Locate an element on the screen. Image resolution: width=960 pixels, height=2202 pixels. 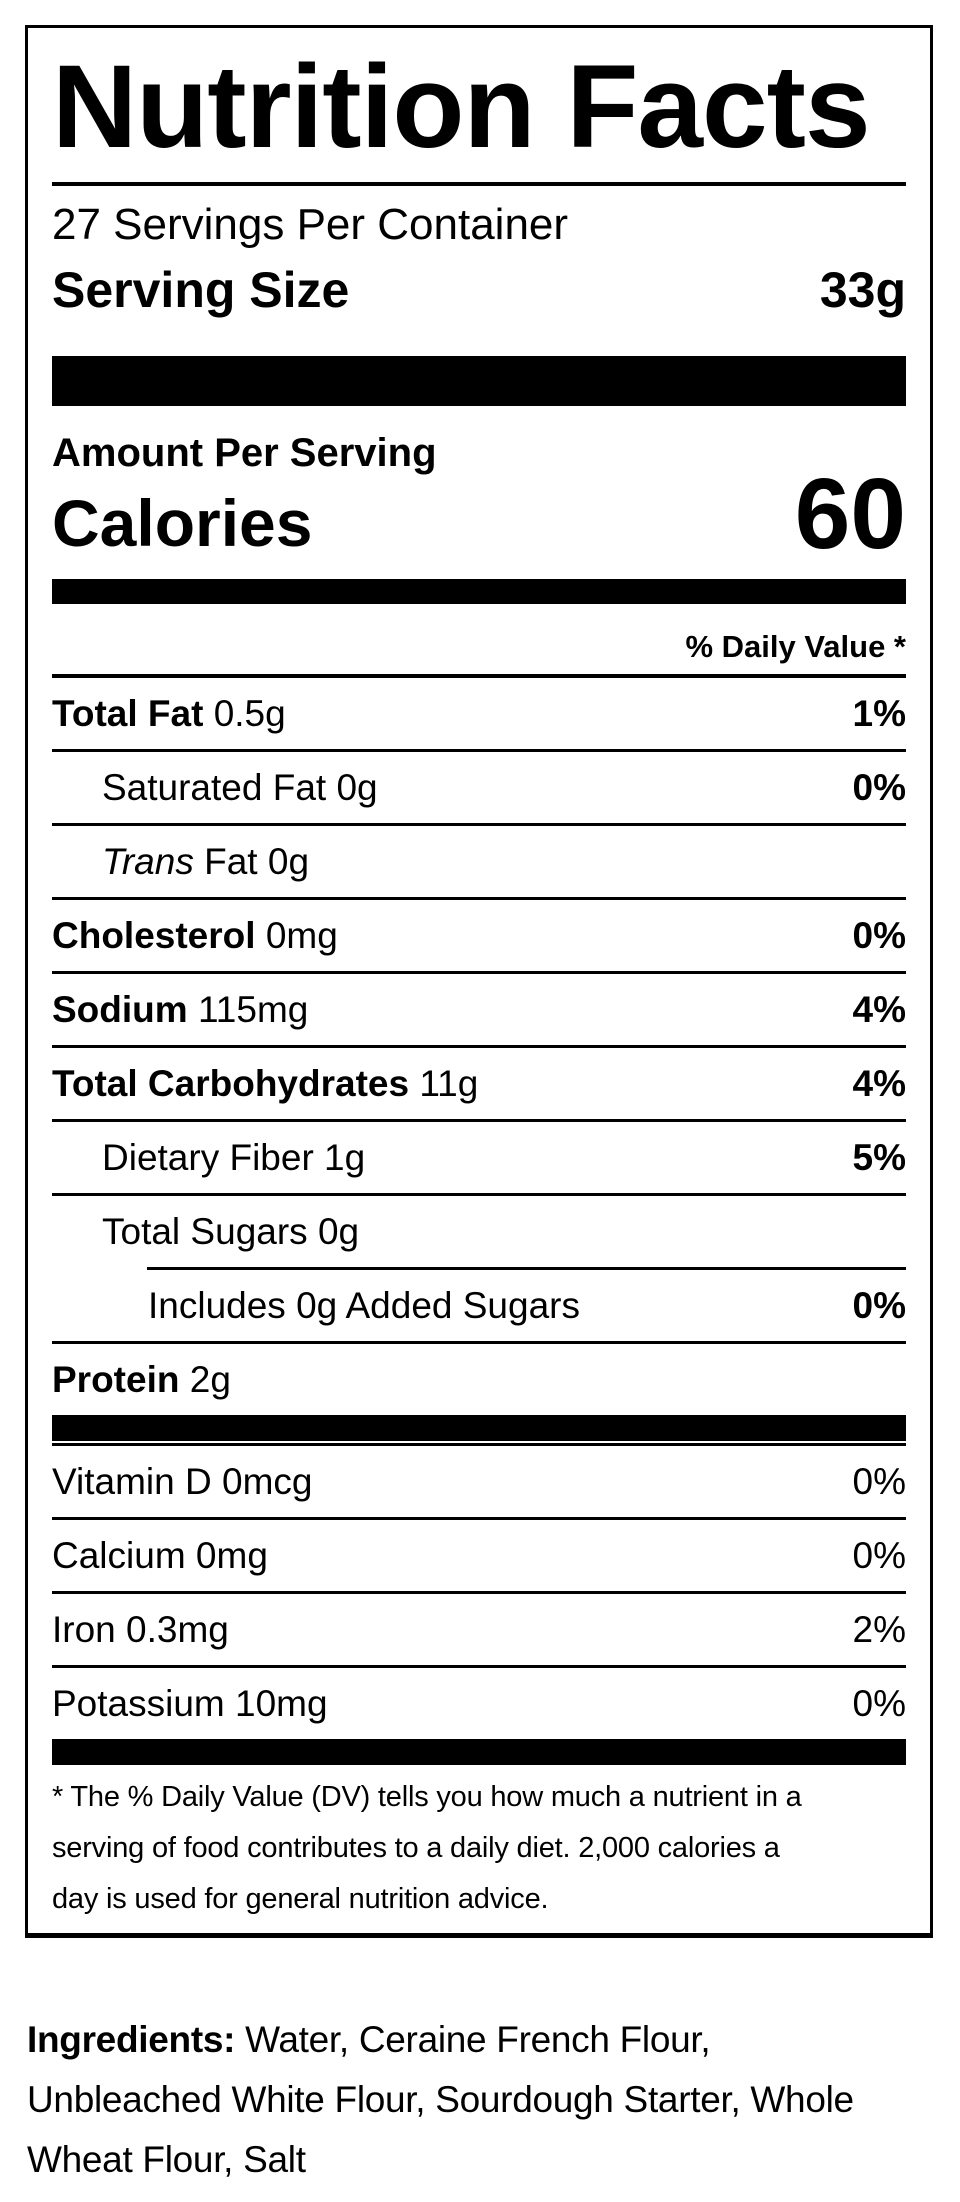
vitamin-text: Vitamin D 0mcg is located at coordinates (182, 1481).